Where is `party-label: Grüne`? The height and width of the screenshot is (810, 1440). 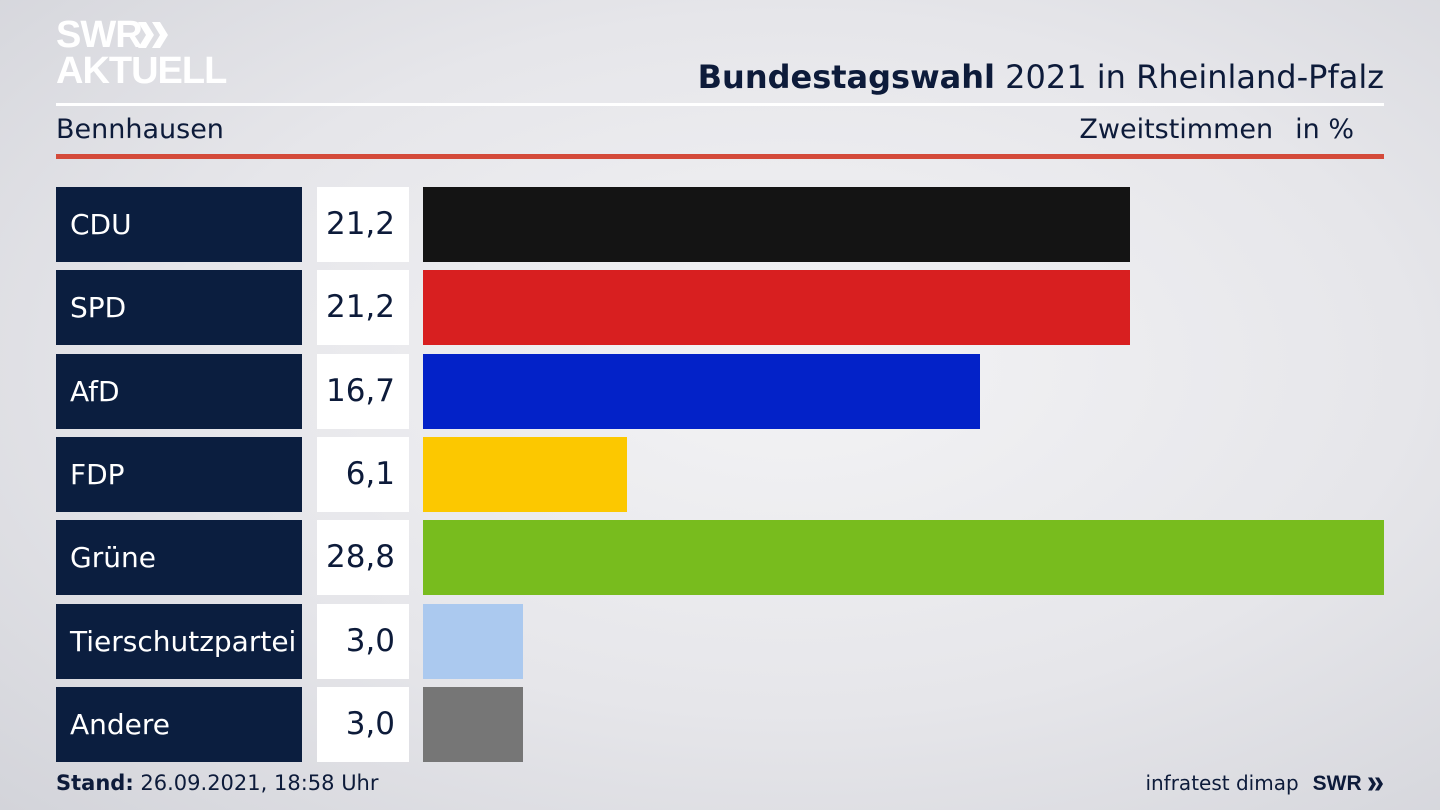 party-label: Grüne is located at coordinates (179, 557).